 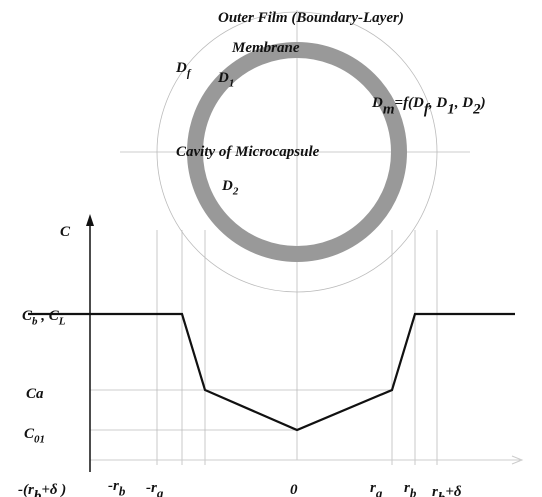 What do you see at coordinates (49, 316) in the screenshot?
I see `label-part: , C` at bounding box center [49, 316].